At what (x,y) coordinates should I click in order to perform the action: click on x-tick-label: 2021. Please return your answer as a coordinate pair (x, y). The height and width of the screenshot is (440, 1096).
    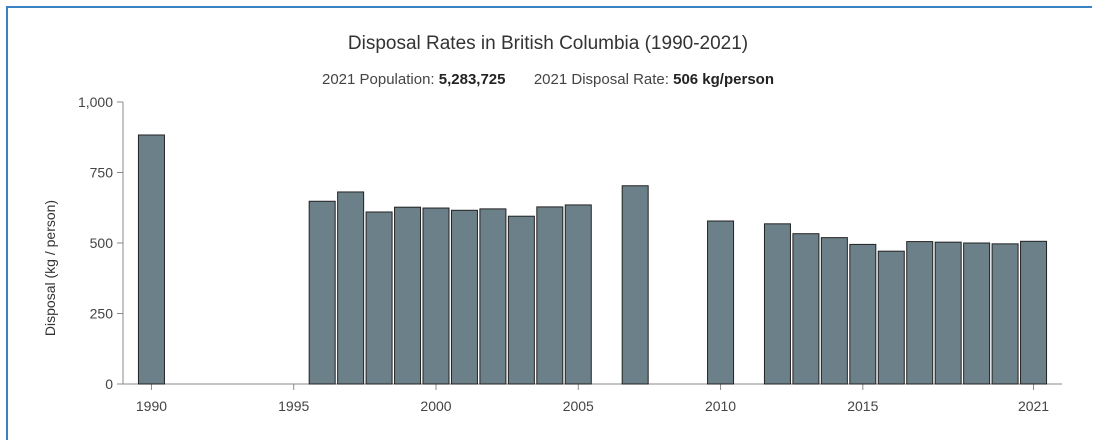
    Looking at the image, I should click on (1033, 406).